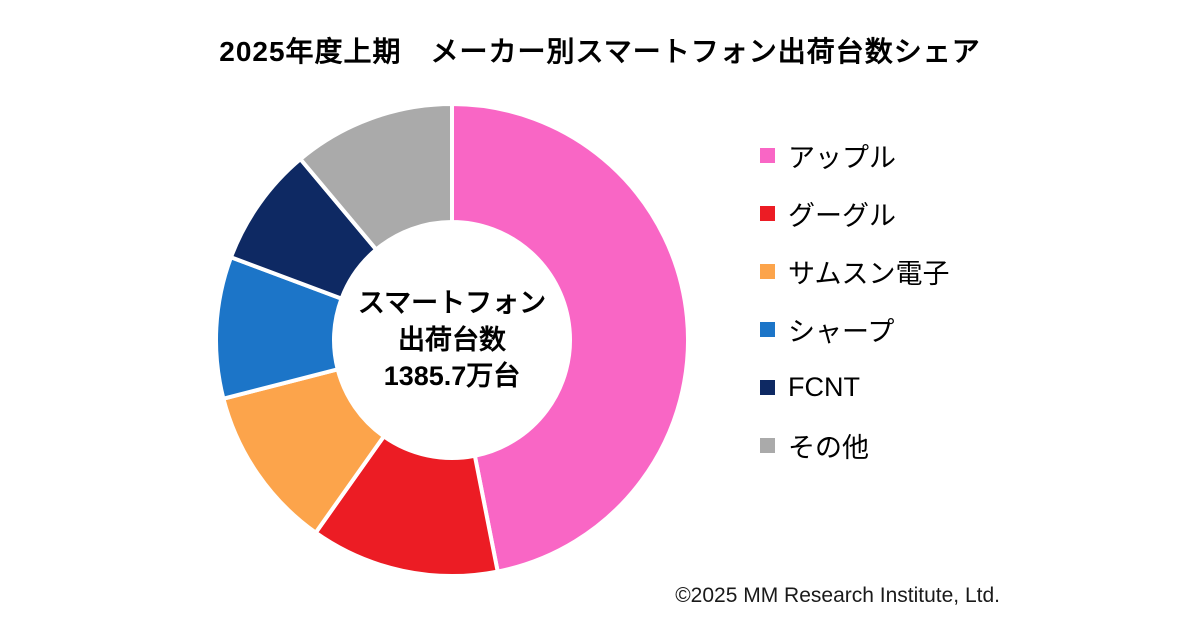 The width and height of the screenshot is (1200, 630). I want to click on legend-item-2: サムスン電子, so click(855, 271).